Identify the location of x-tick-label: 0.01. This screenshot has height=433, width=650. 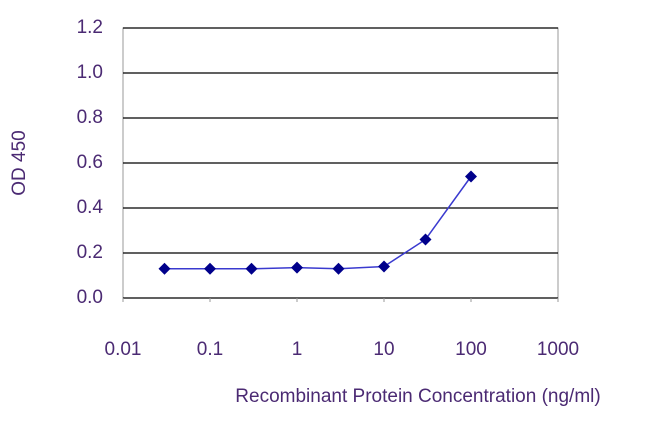
(123, 349).